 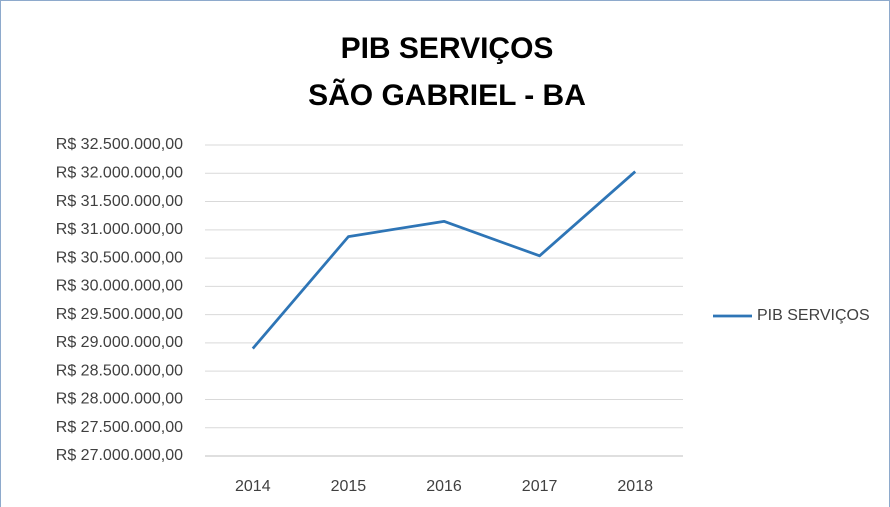 I want to click on x-tick-label: 2018, so click(x=635, y=486).